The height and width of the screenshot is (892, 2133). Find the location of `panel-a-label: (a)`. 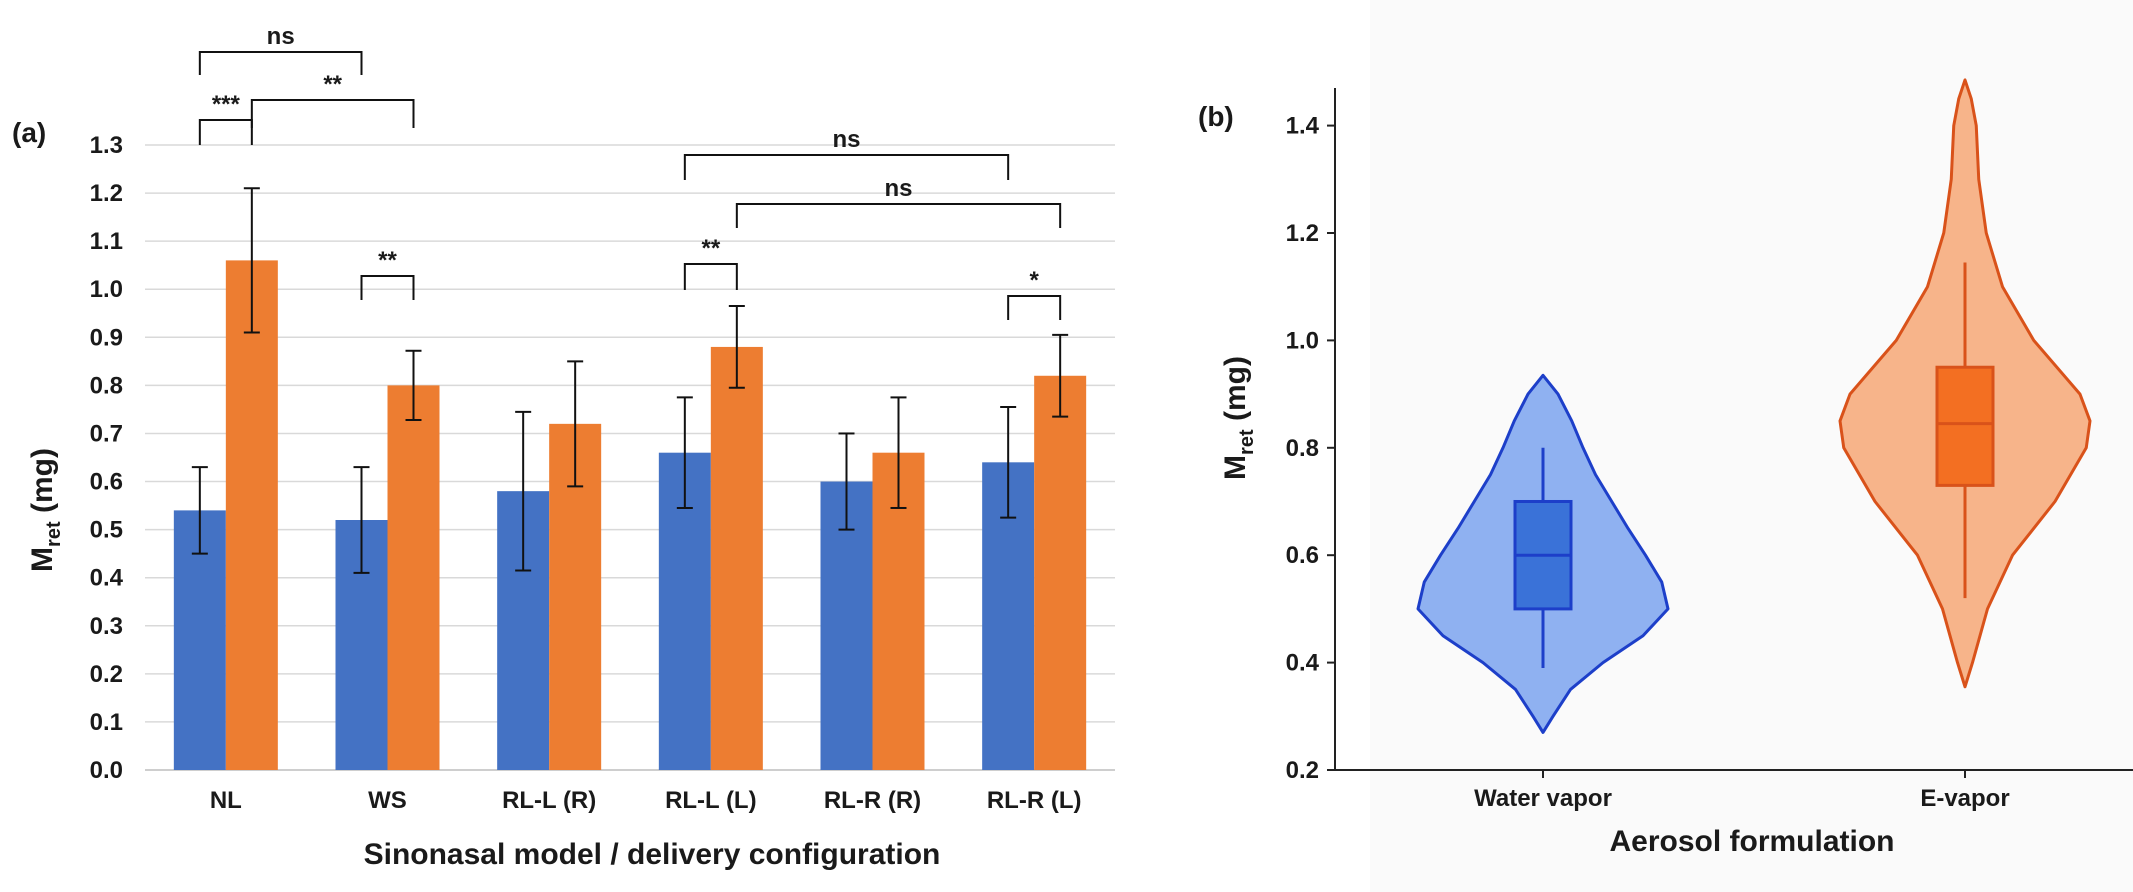

panel-a-label: (a) is located at coordinates (29, 132).